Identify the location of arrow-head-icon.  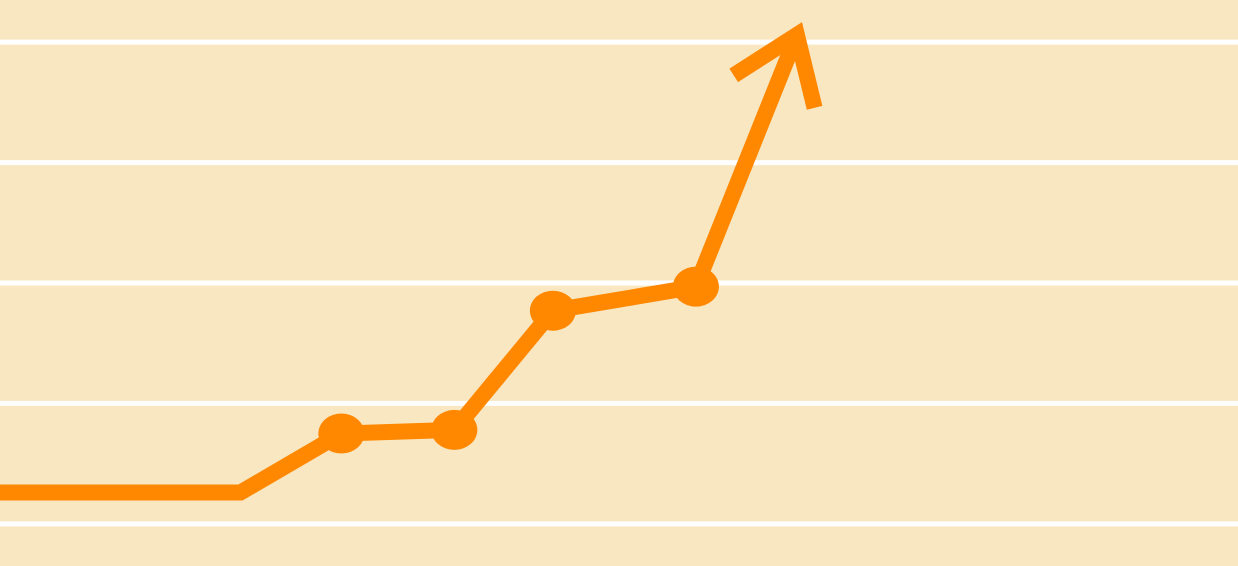
(776, 66).